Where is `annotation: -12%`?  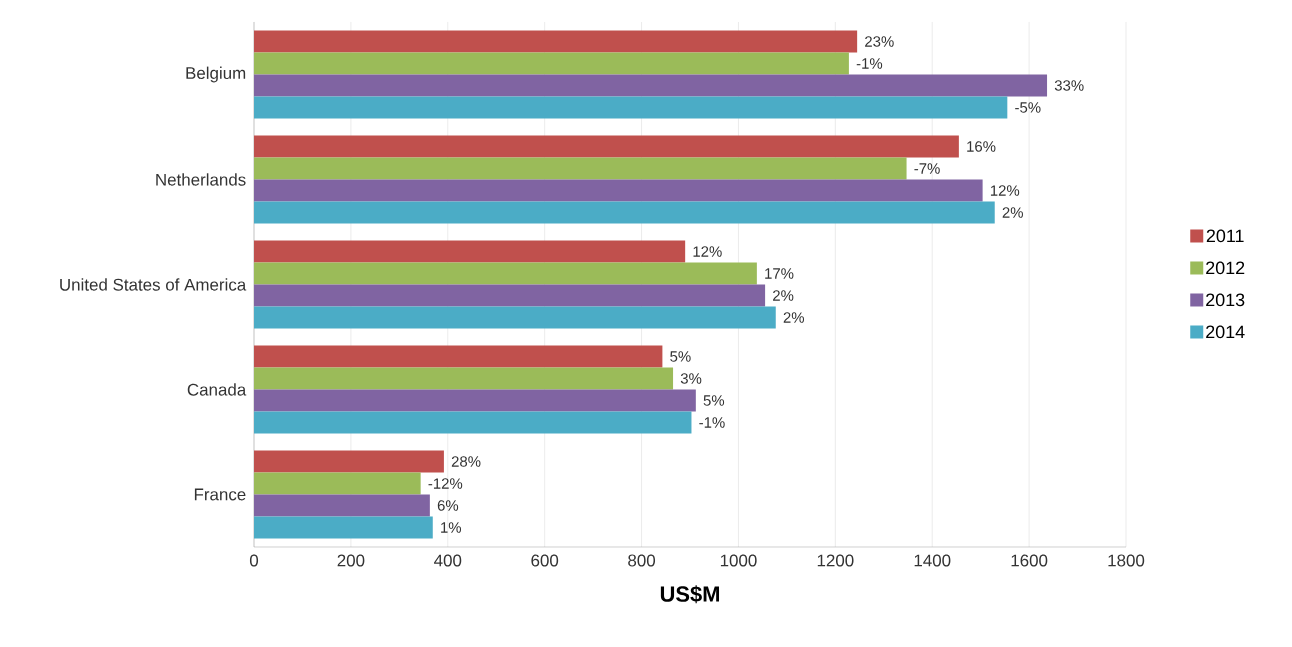 annotation: -12% is located at coordinates (445, 483).